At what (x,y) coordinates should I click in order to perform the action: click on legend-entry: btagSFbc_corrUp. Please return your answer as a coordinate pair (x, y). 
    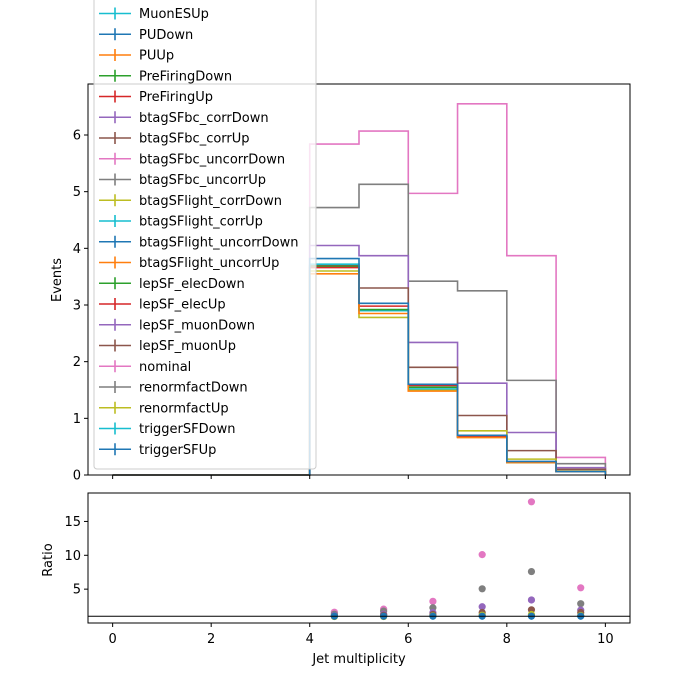
    Looking at the image, I should click on (174, 139).